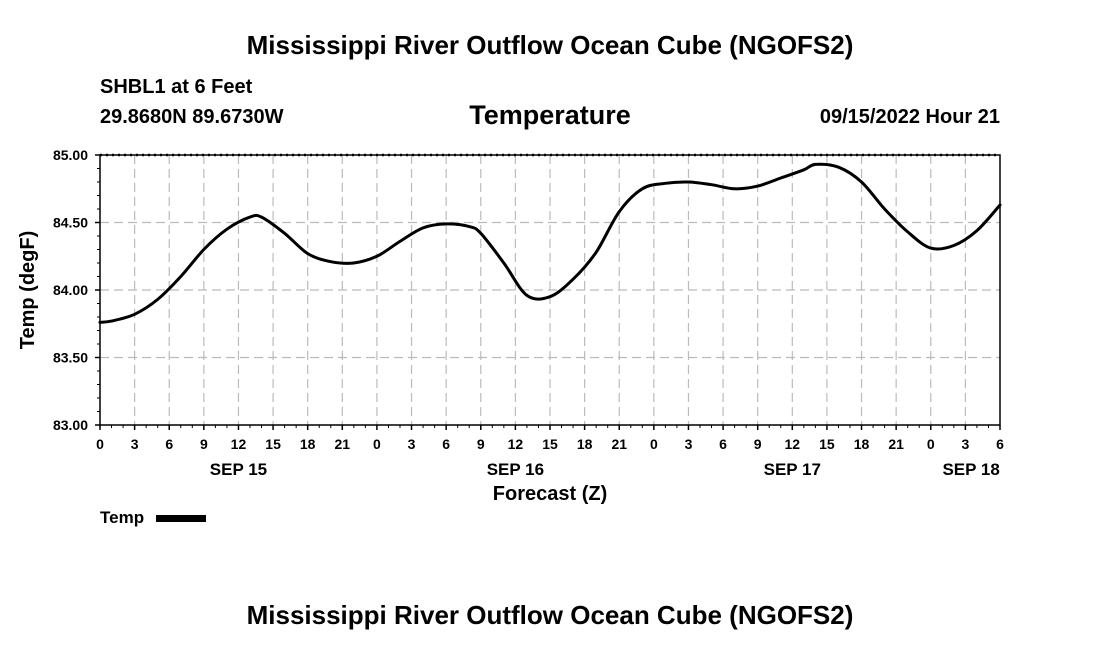 Image resolution: width=1100 pixels, height=650 pixels. Describe the element at coordinates (153, 518) in the screenshot. I see `chart-legend: Temp` at that location.